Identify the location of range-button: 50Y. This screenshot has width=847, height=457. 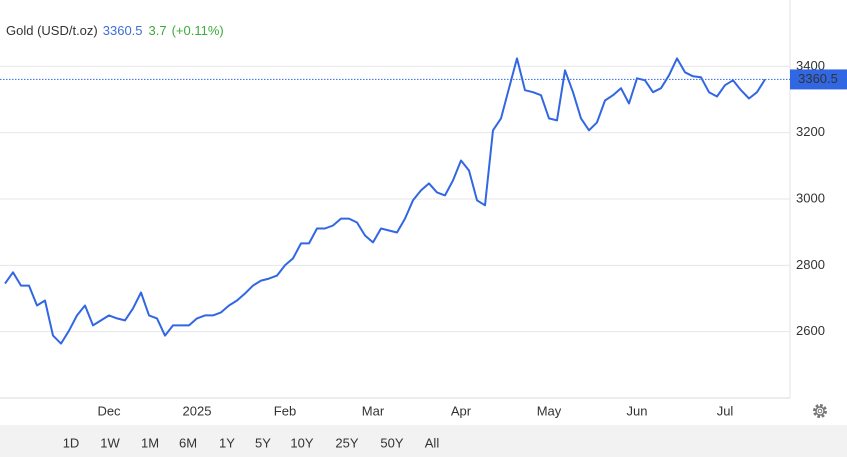
(391, 442).